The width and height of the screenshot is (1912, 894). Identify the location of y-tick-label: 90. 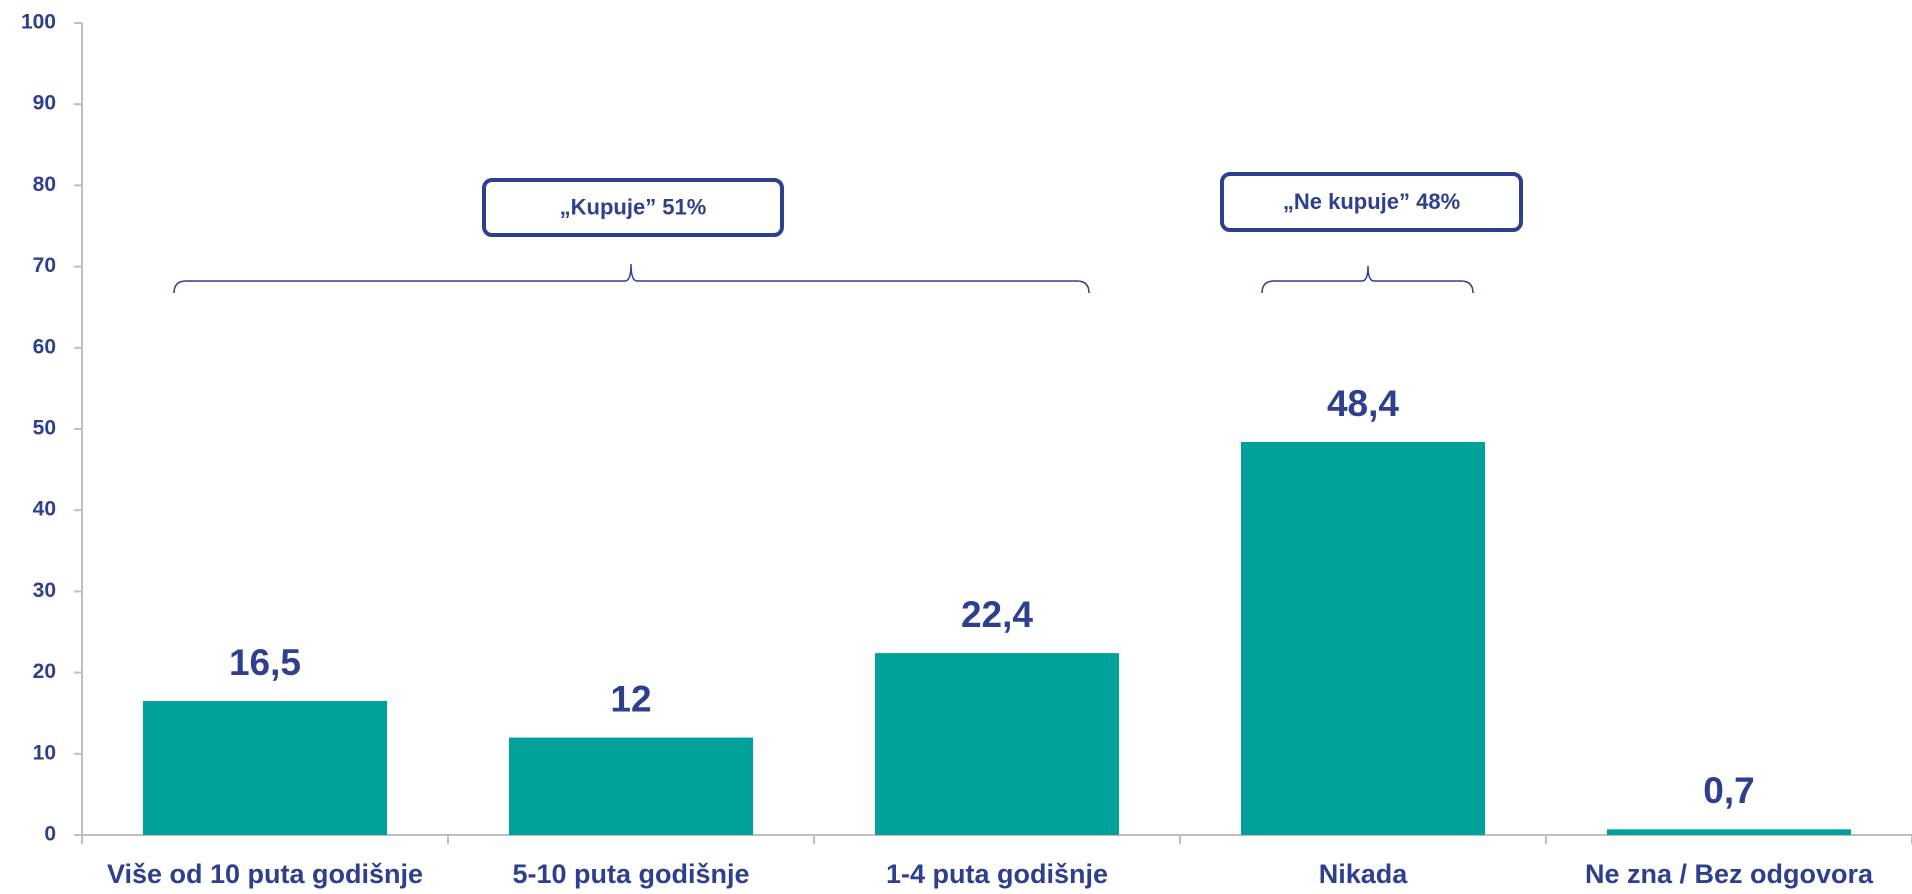
(44, 103).